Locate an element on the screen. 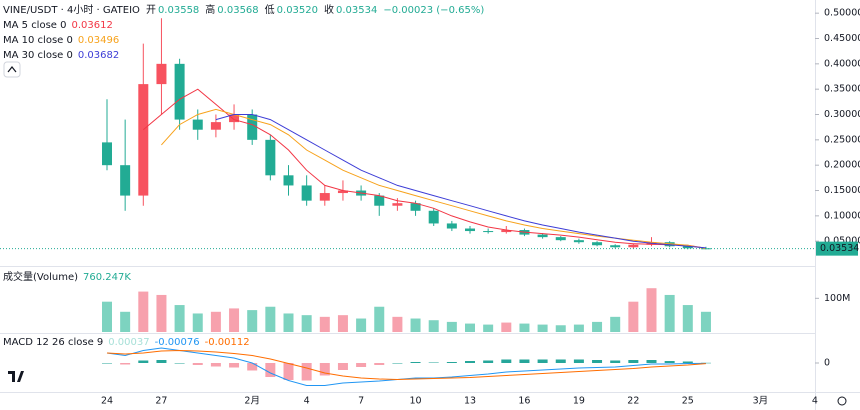 The width and height of the screenshot is (860, 410). last-price-label: 0.03534 is located at coordinates (839, 248).